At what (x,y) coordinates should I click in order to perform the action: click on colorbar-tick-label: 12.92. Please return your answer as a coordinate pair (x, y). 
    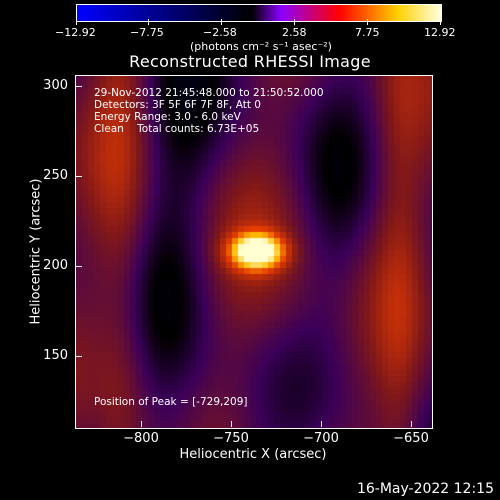
    Looking at the image, I should click on (440, 32).